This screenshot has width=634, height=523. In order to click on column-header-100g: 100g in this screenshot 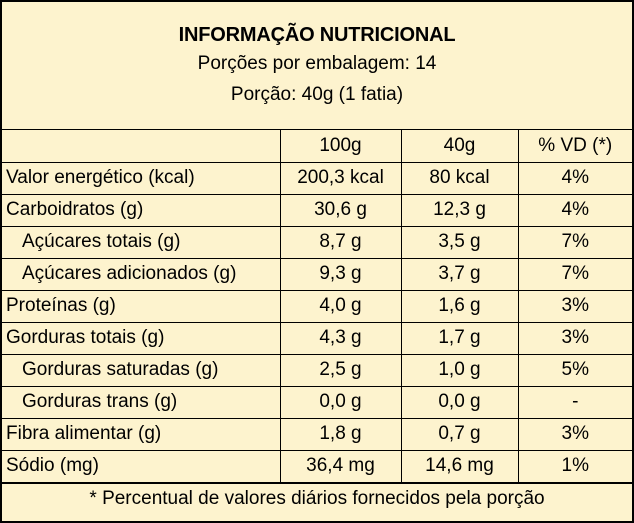, I will do `click(340, 146)`.